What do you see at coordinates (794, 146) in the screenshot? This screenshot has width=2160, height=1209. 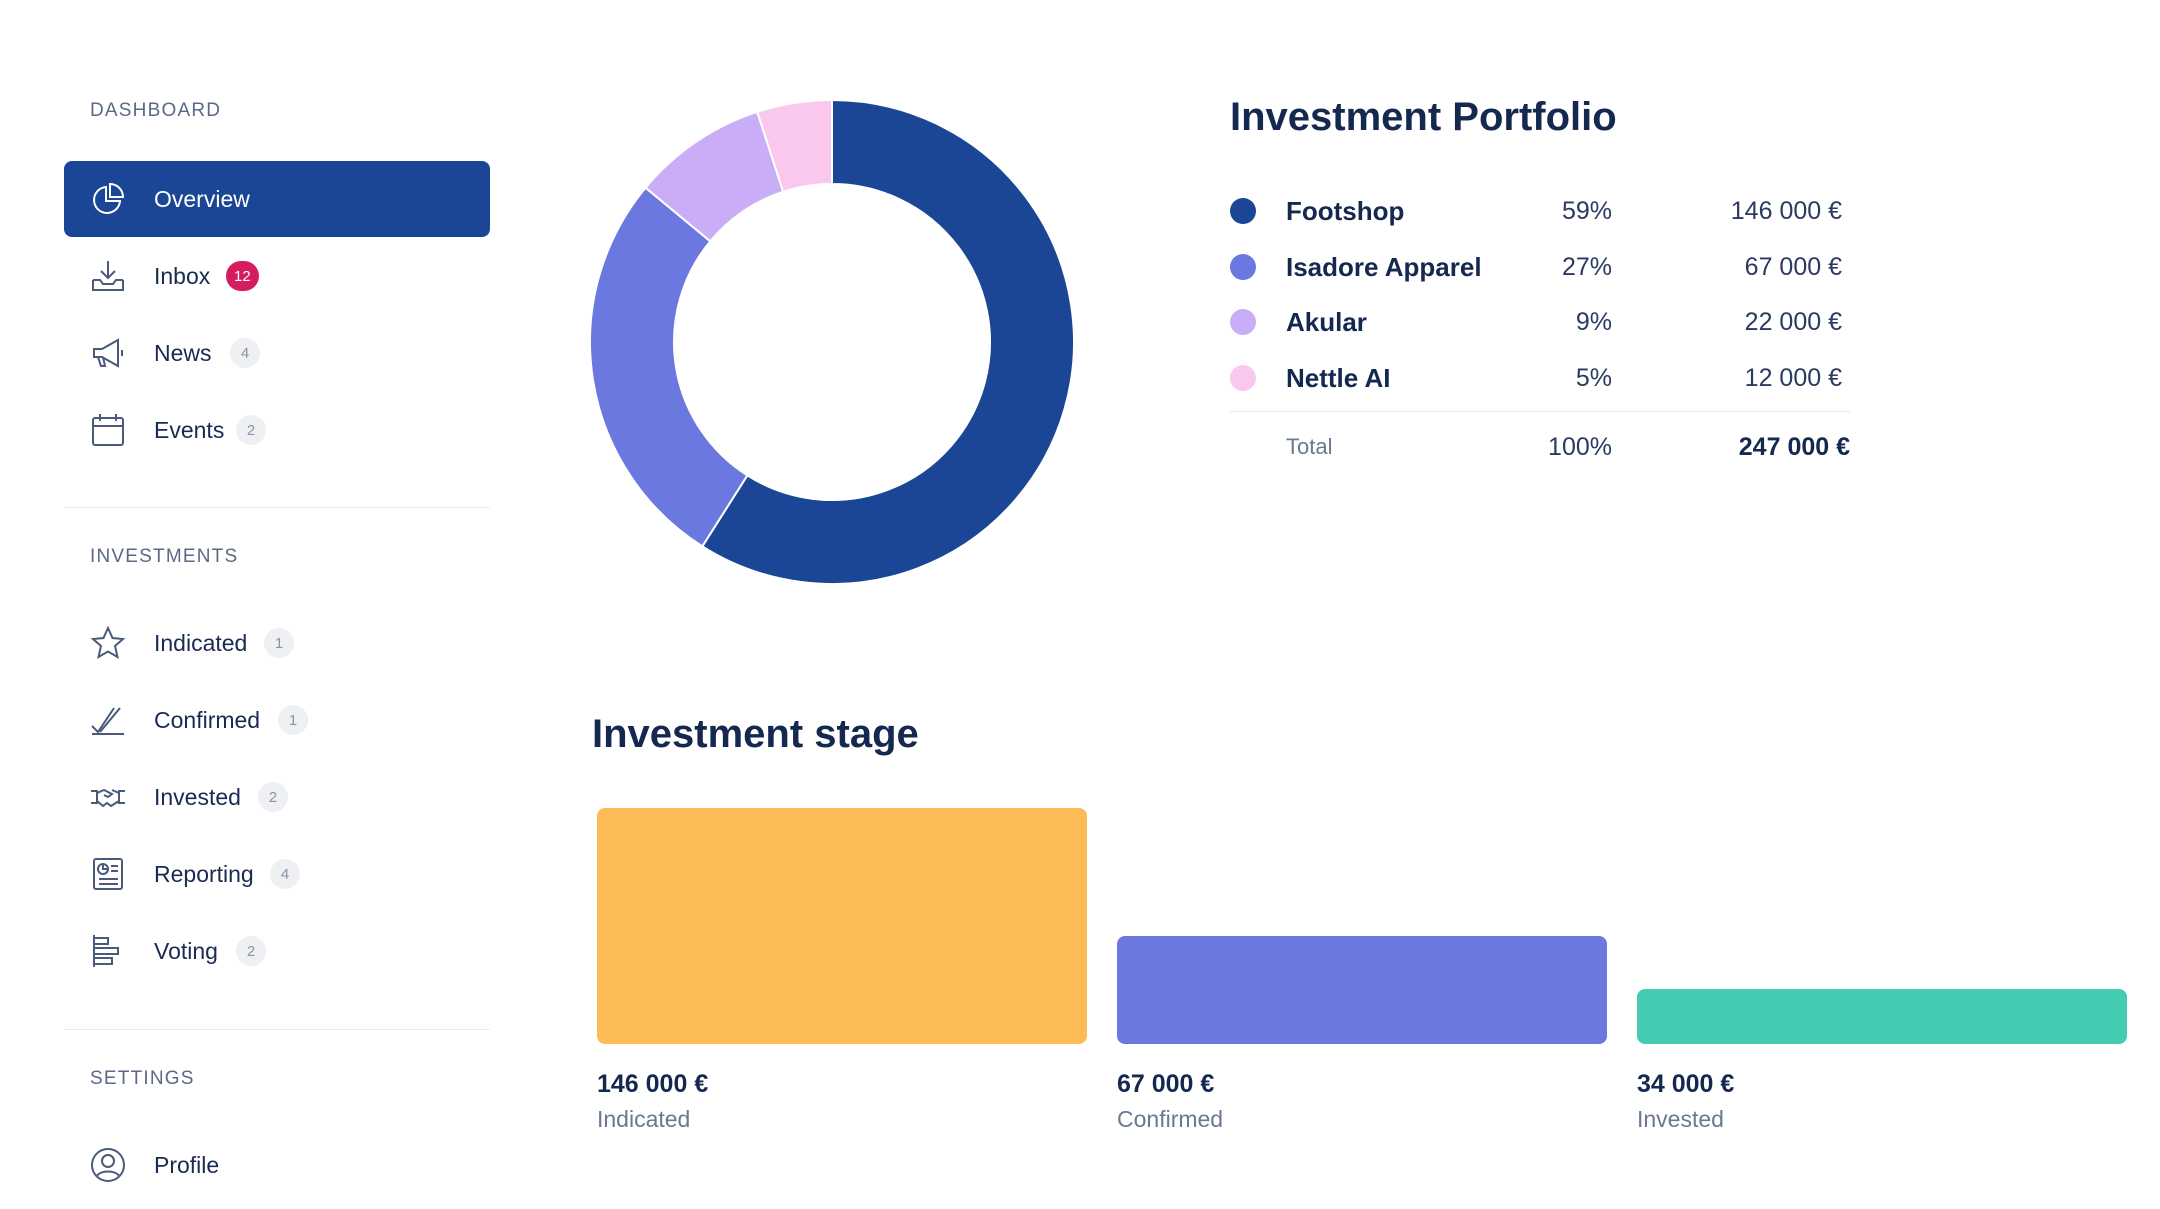 I see `donut-slice-nettle-ai` at bounding box center [794, 146].